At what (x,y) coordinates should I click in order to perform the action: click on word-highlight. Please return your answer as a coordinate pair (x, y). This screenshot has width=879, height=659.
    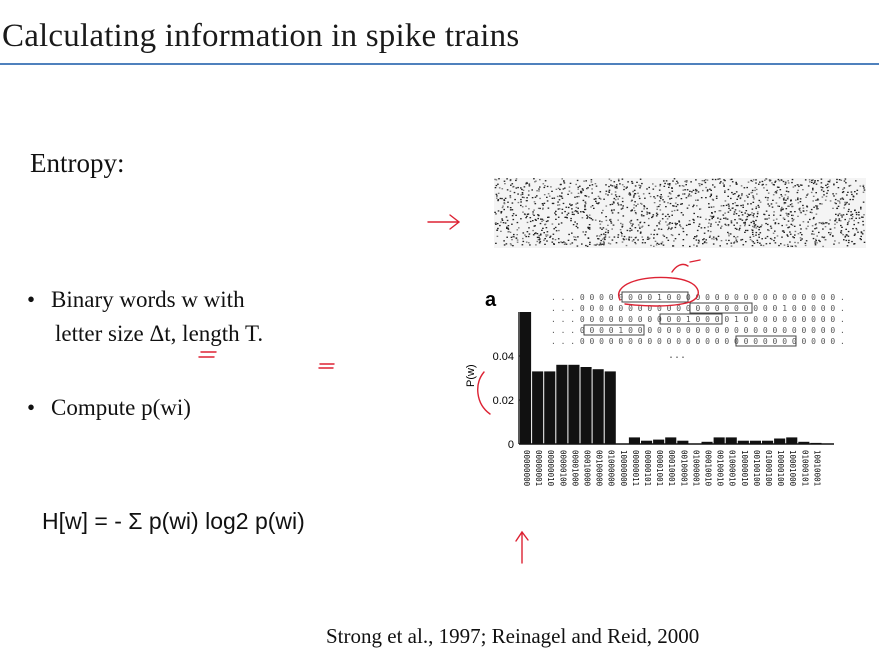
    Looking at the image, I should click on (721, 308).